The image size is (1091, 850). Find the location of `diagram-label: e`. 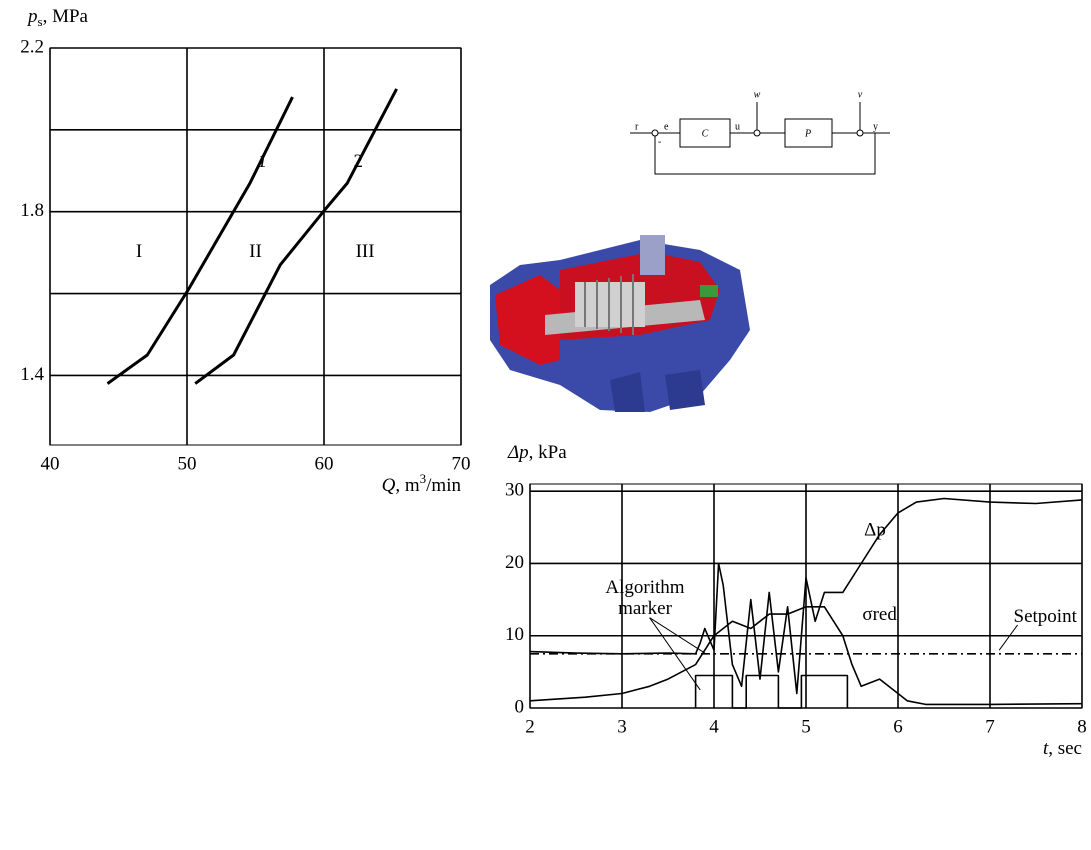

diagram-label: e is located at coordinates (666, 126).